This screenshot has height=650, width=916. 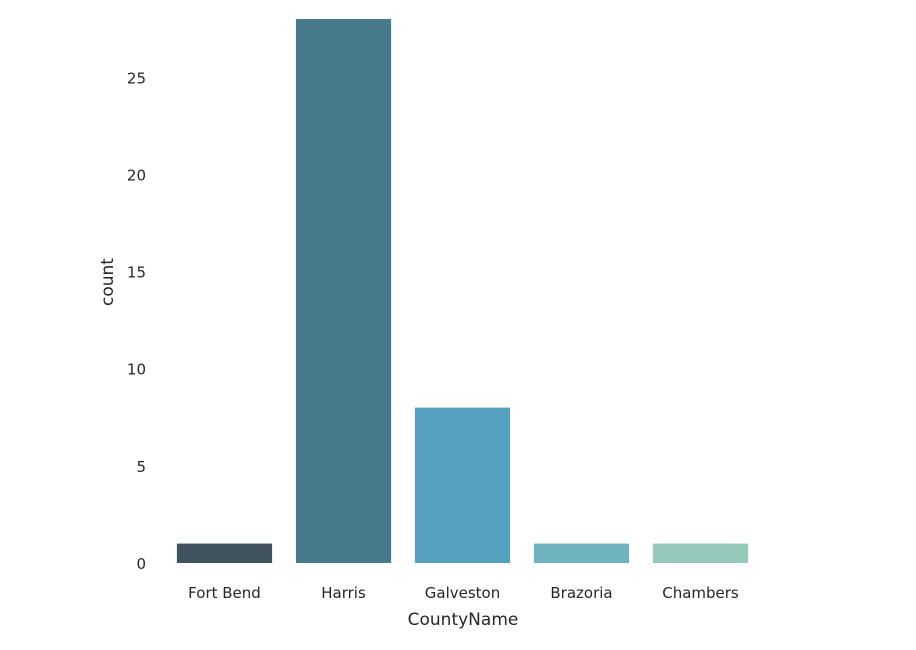 What do you see at coordinates (136, 370) in the screenshot?
I see `y-tick-label: 10` at bounding box center [136, 370].